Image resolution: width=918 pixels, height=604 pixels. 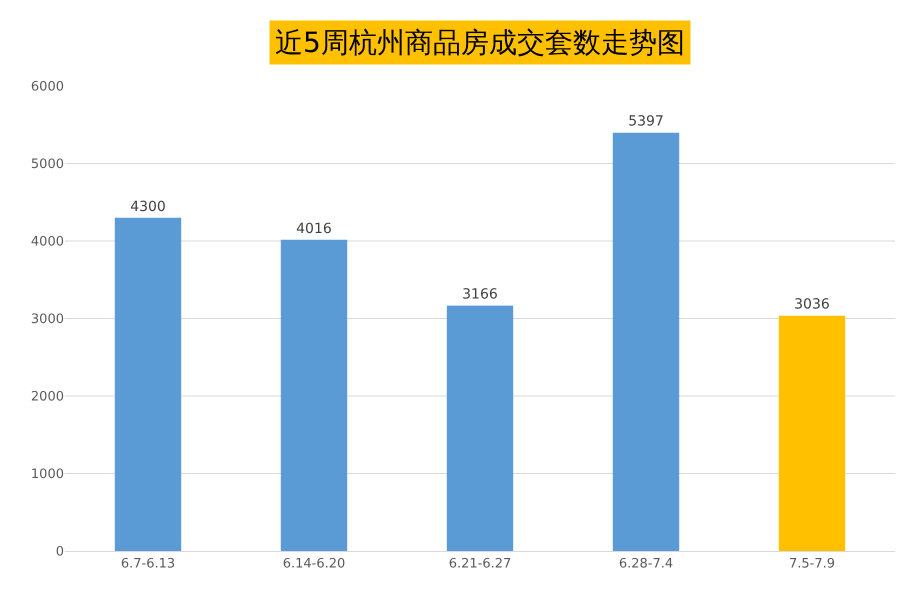 I want to click on y-tick-label: 6000, so click(x=47, y=87).